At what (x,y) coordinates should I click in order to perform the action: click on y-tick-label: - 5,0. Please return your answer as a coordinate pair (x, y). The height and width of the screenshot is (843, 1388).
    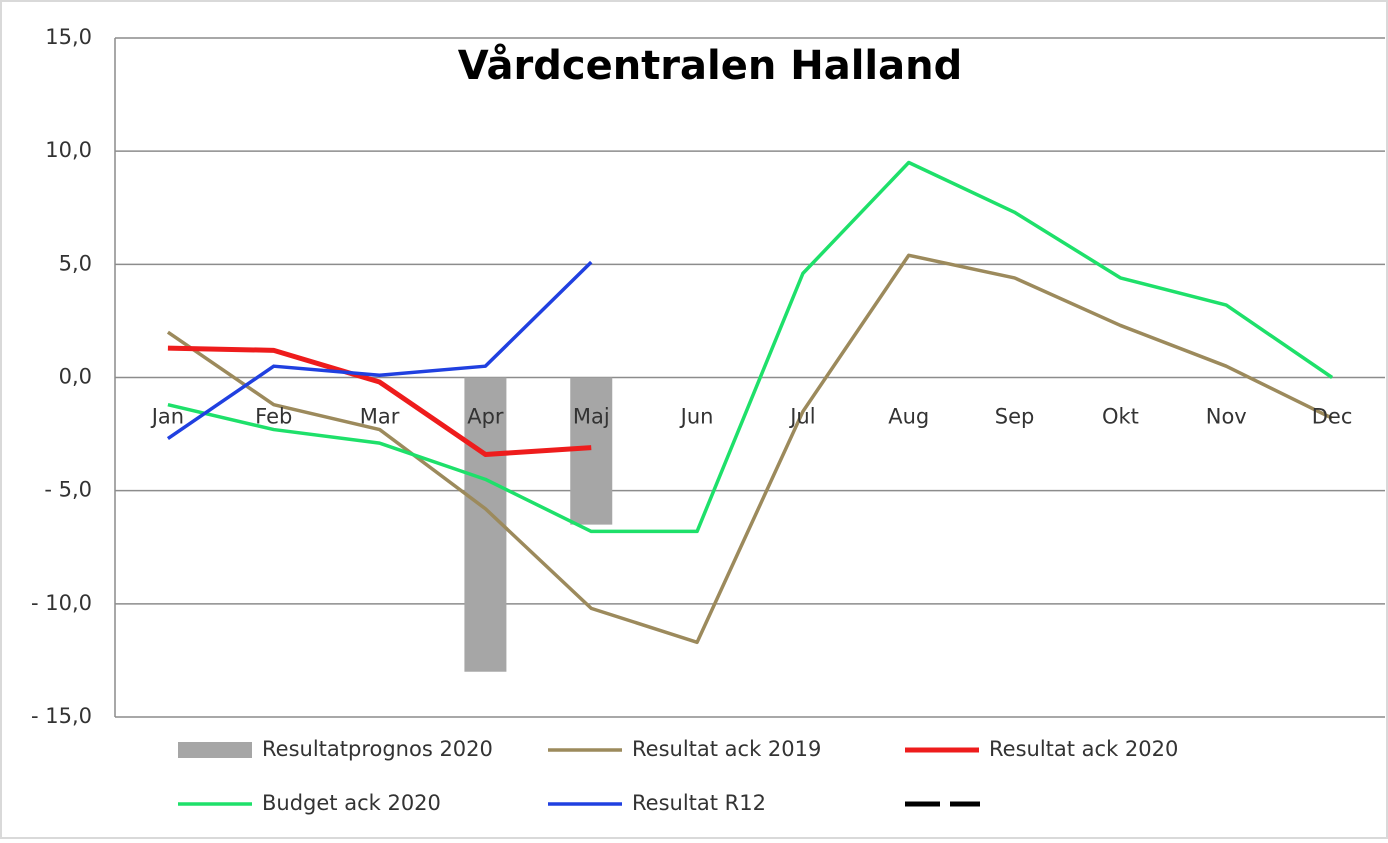
    Looking at the image, I should click on (68, 490).